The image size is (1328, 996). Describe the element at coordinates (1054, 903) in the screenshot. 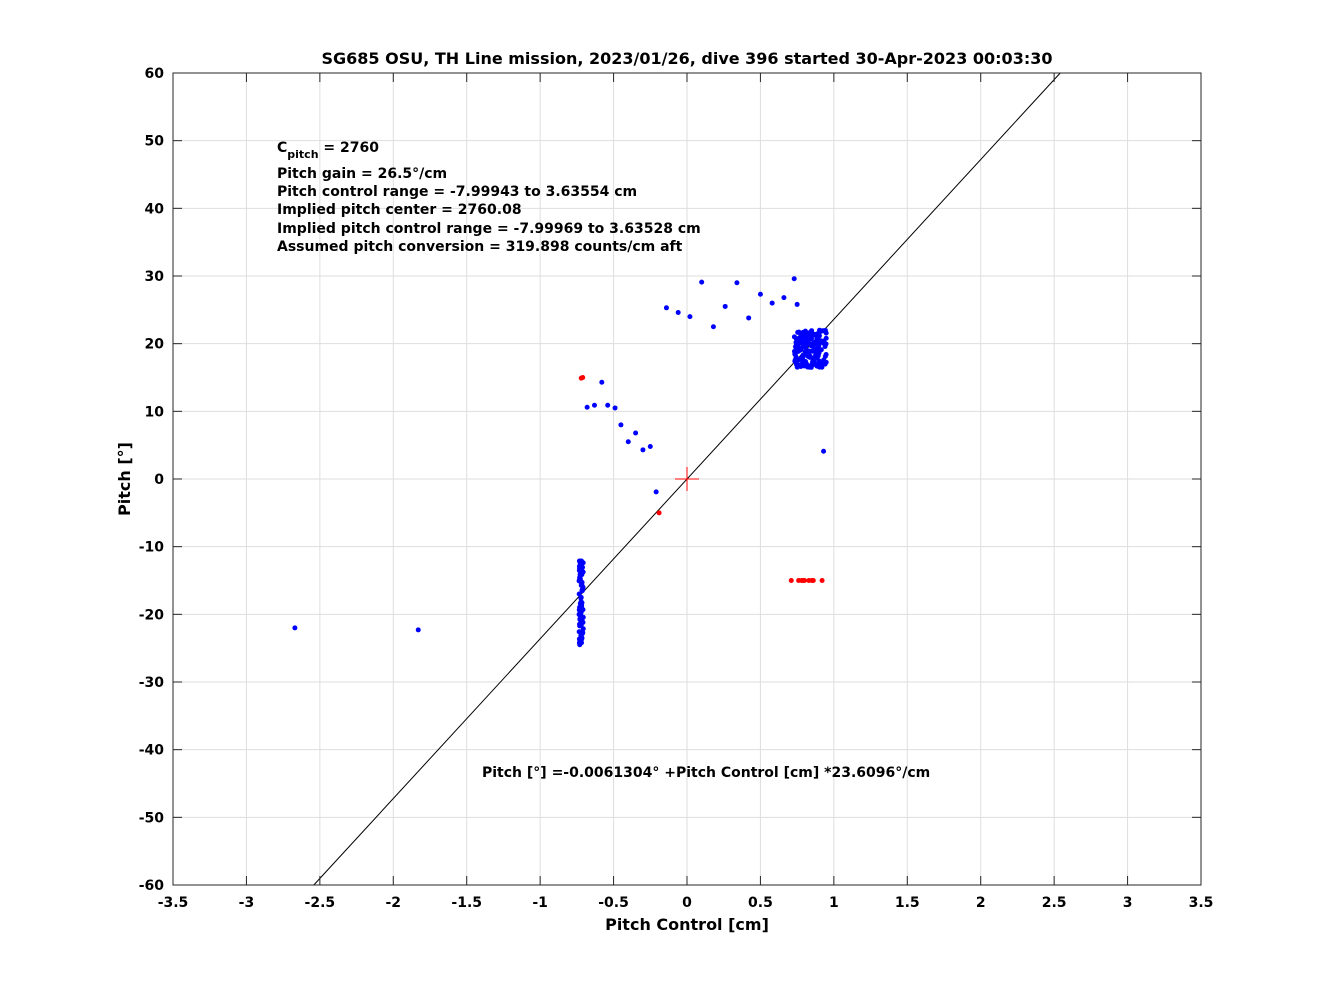

I see `x-tick-label: 2.5` at that location.